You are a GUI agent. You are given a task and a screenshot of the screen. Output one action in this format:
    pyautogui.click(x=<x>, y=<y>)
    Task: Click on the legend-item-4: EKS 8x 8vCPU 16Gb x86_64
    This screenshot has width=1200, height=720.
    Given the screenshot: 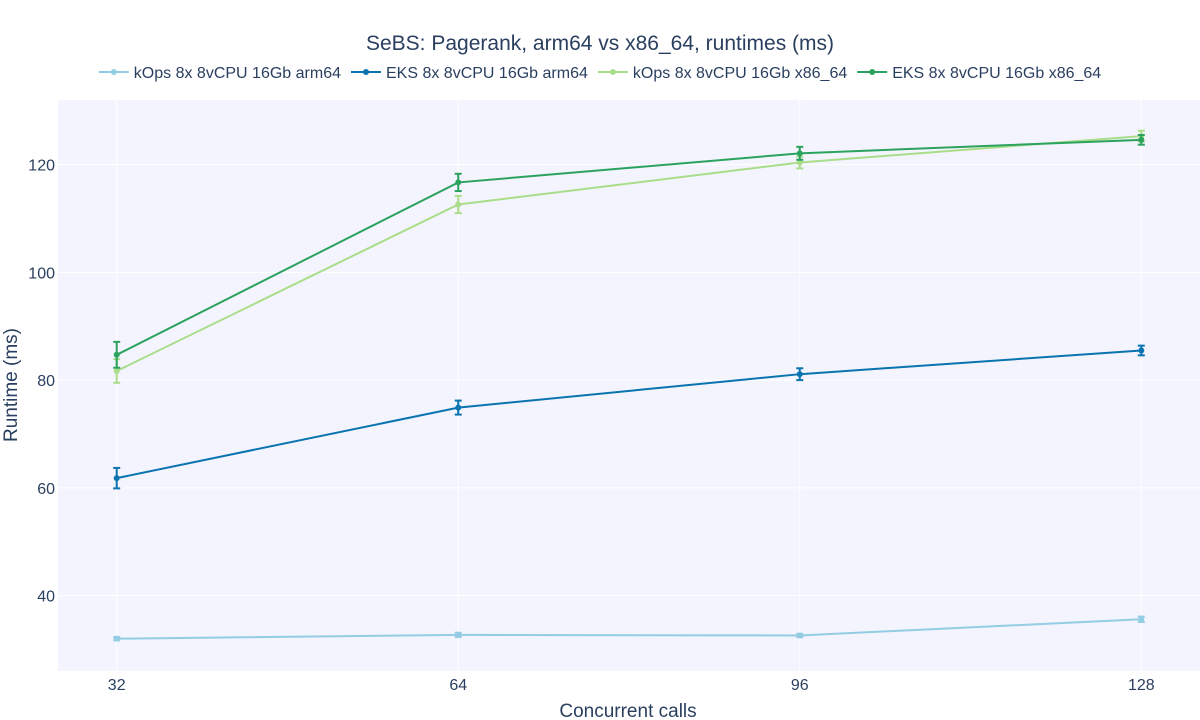 What is the action you would take?
    pyautogui.click(x=979, y=73)
    